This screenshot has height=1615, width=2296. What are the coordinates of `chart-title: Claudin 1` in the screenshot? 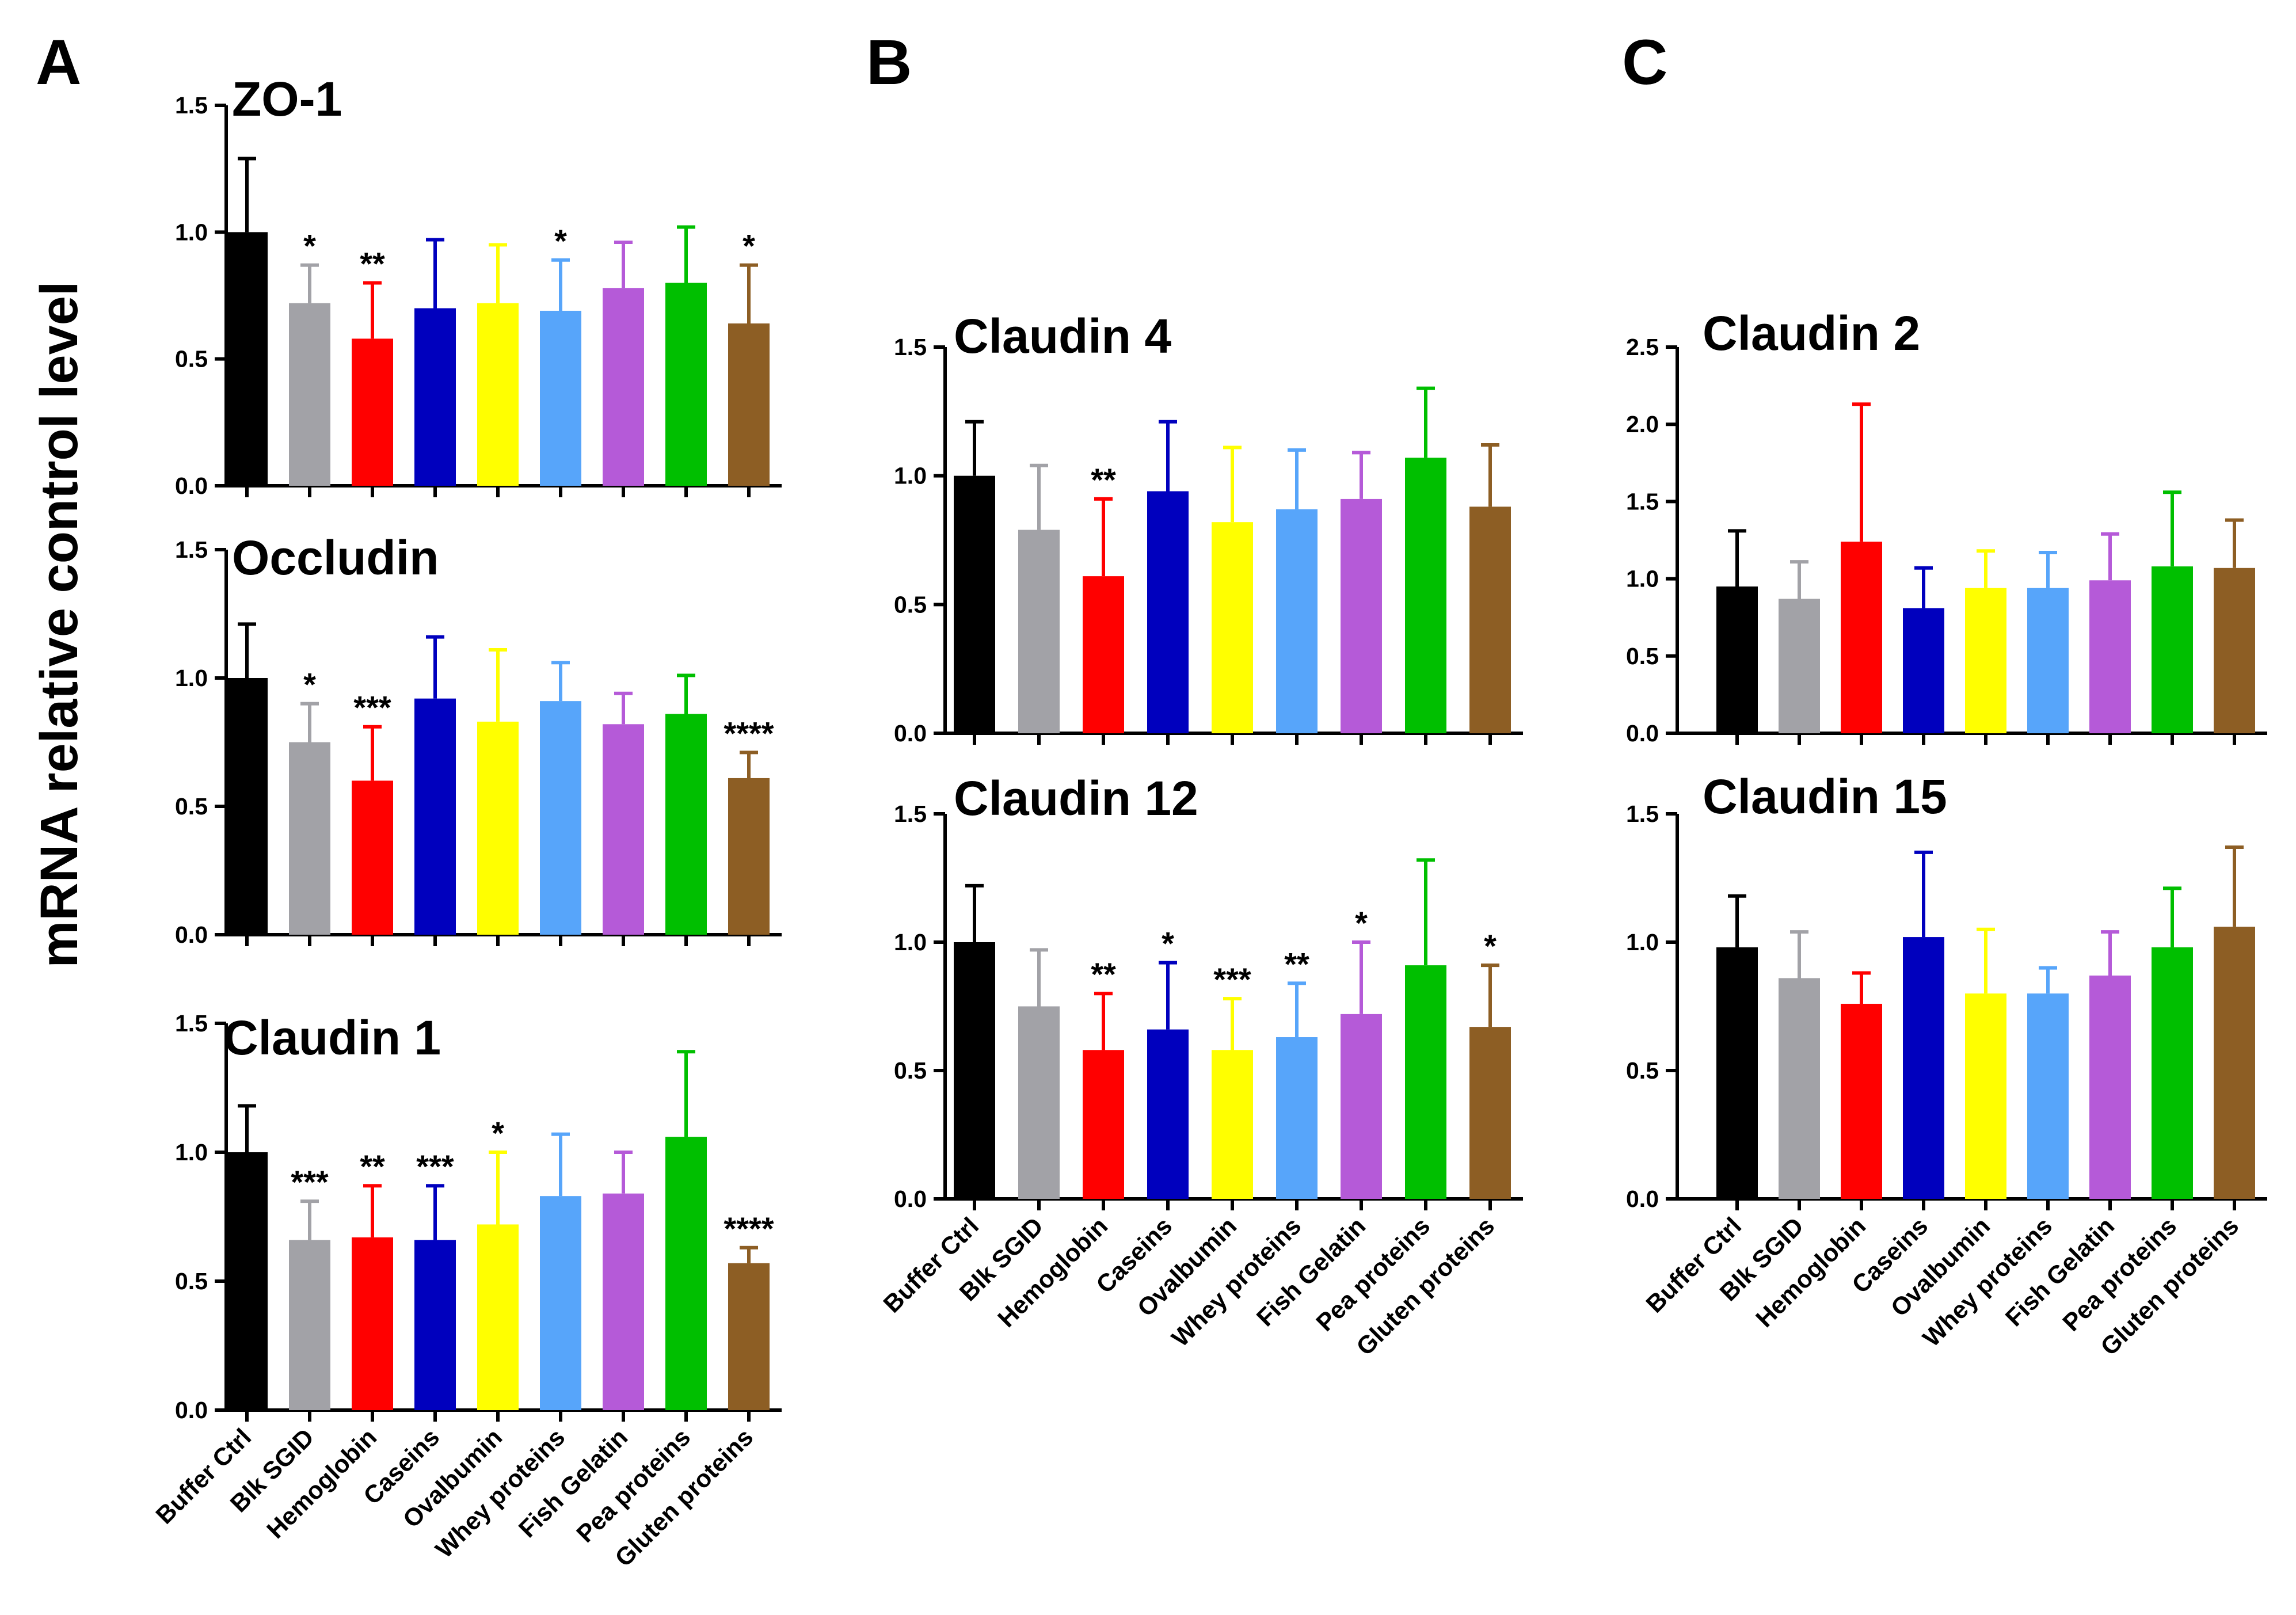 It's located at (332, 1038).